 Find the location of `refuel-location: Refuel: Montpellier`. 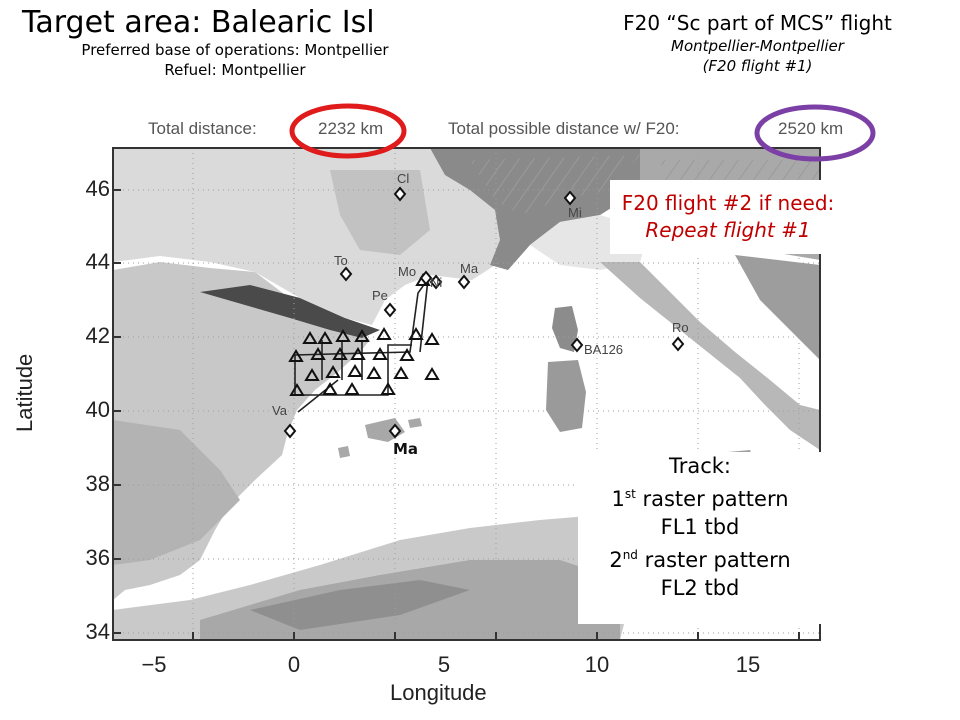

refuel-location: Refuel: Montpellier is located at coordinates (235, 70).